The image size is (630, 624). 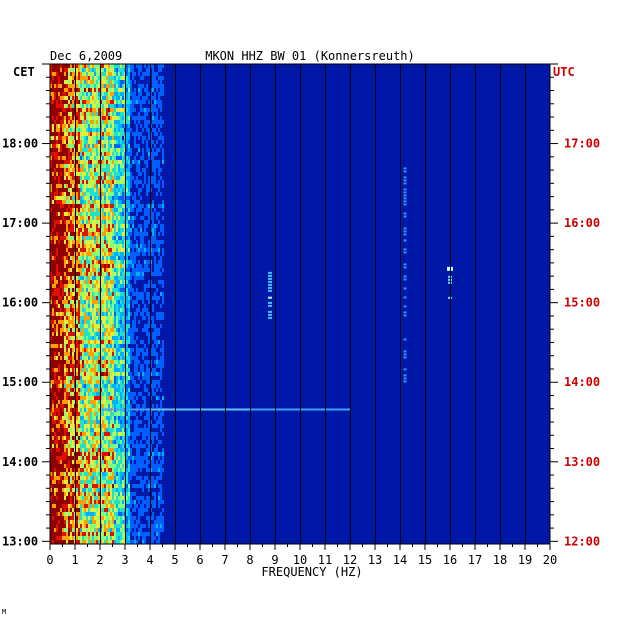 What do you see at coordinates (49, 560) in the screenshot?
I see `x-tick-label: 0` at bounding box center [49, 560].